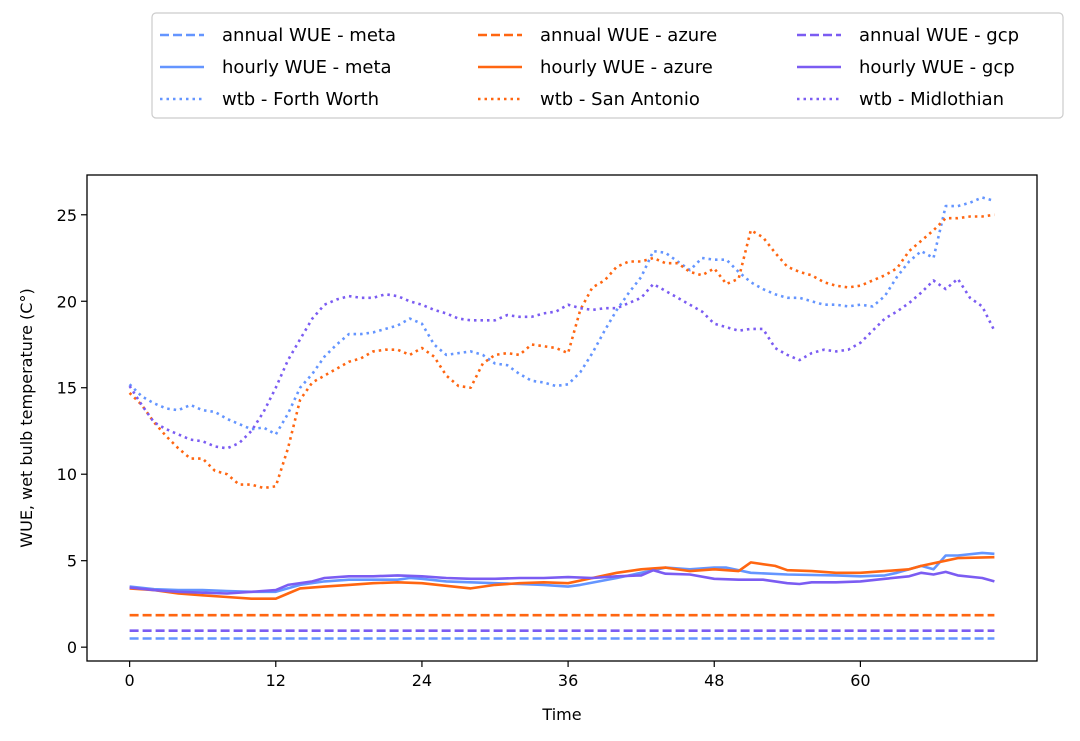  I want to click on legend-label: wtb - Forth Worth, so click(300, 99).